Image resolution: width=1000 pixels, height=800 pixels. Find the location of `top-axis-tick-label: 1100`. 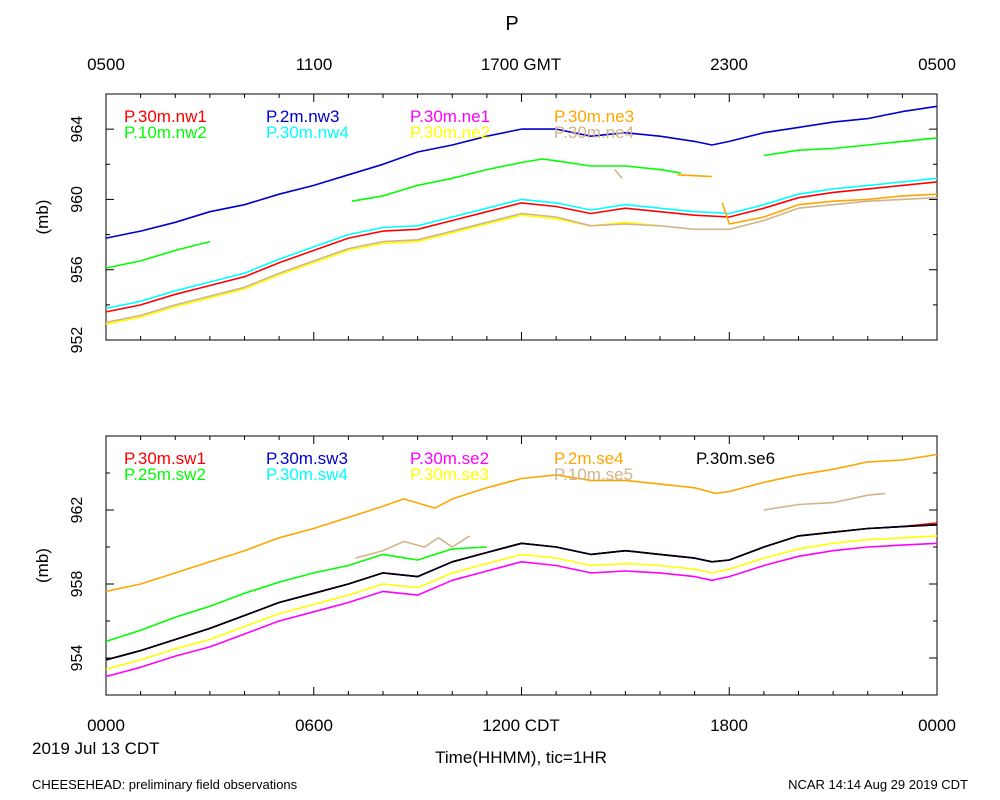

top-axis-tick-label: 1100 is located at coordinates (314, 64).